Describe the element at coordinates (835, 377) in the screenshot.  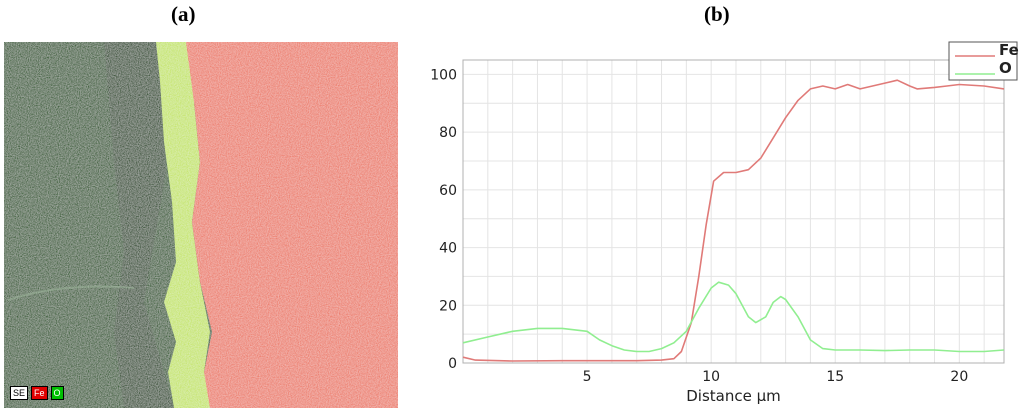
I see `x-tick-label: 15` at that location.